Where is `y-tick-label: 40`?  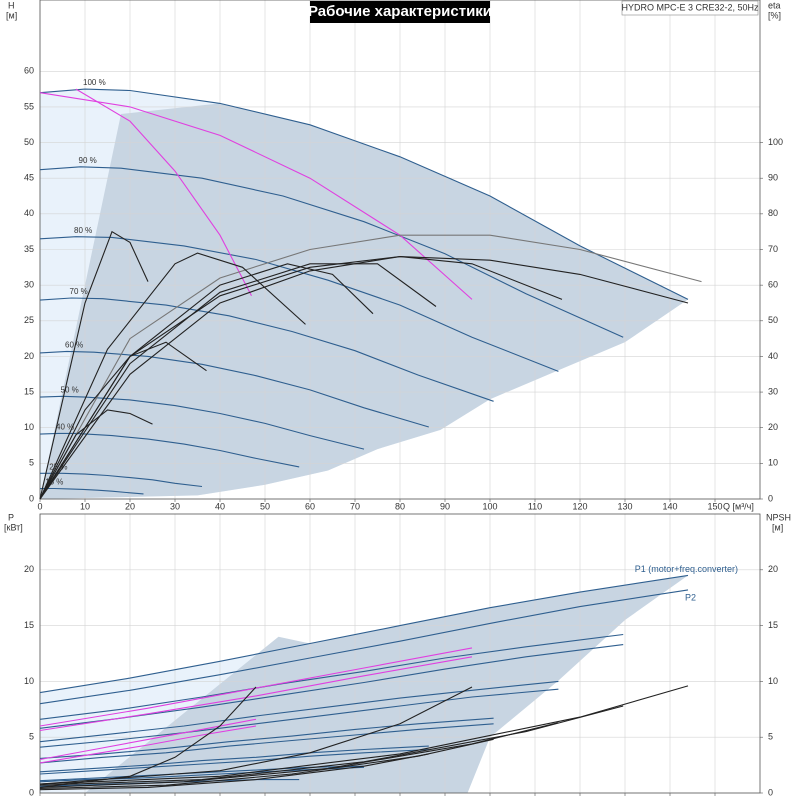
y-tick-label: 40 is located at coordinates (29, 213).